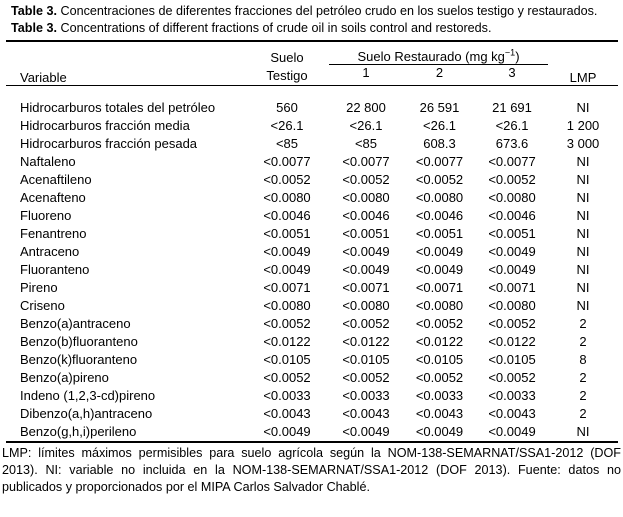 The image size is (623, 517). What do you see at coordinates (512, 107) in the screenshot?
I see `value-cell: 21 691` at bounding box center [512, 107].